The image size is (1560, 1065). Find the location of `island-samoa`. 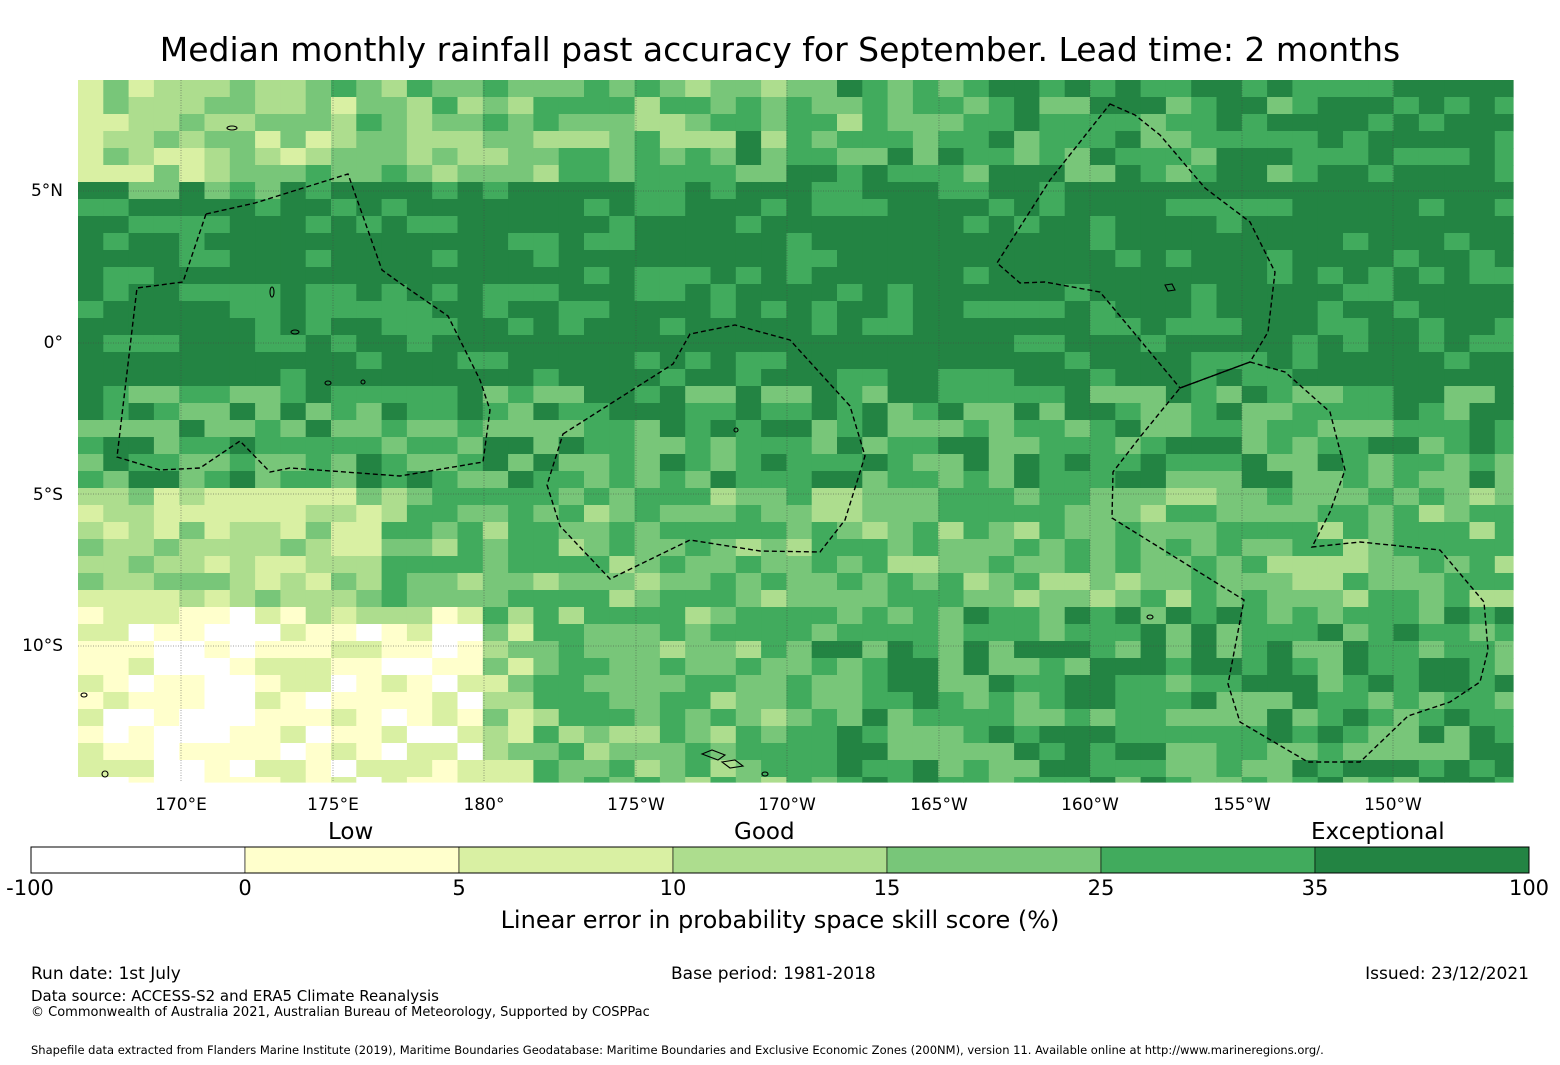

island-samoa is located at coordinates (713, 755).